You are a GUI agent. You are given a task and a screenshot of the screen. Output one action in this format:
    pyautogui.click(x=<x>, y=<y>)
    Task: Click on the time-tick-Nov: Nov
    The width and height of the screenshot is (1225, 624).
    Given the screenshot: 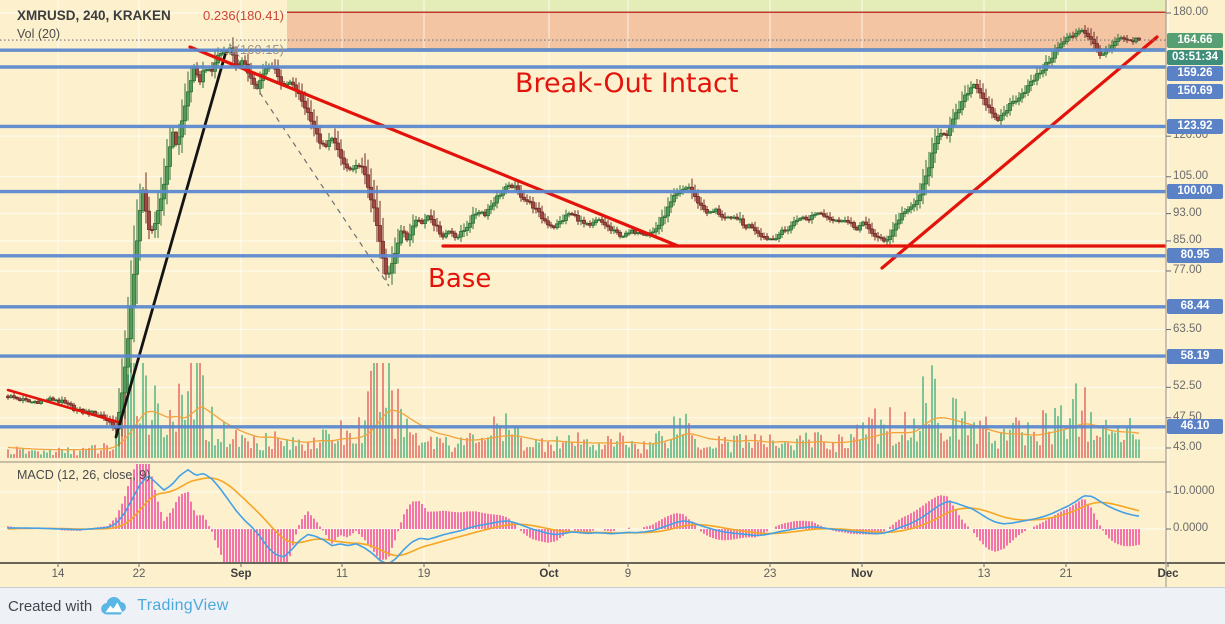 What is the action you would take?
    pyautogui.click(x=862, y=574)
    